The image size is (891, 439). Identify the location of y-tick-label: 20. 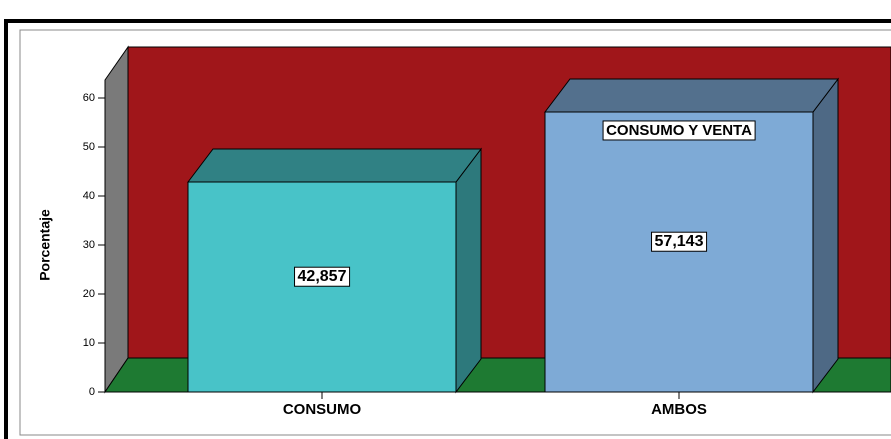
(89, 294).